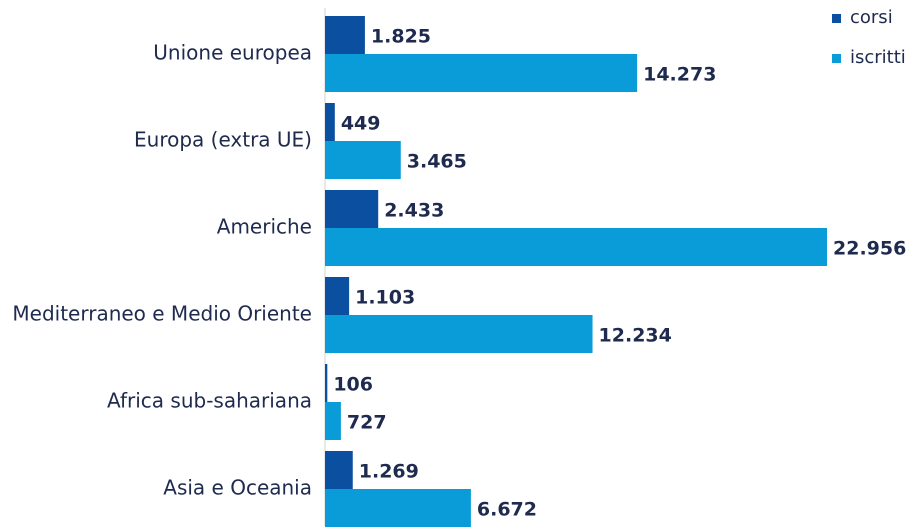 This screenshot has height=528, width=916. What do you see at coordinates (223, 140) in the screenshot?
I see `category-label: Europa (extra UE)` at bounding box center [223, 140].